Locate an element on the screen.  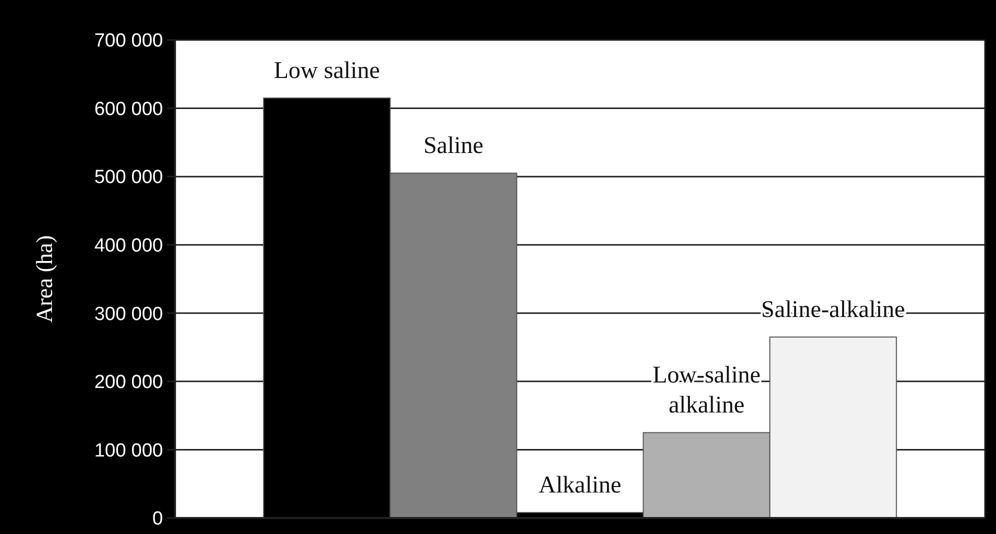
y-tick-label: 300 000 is located at coordinates (128, 314).